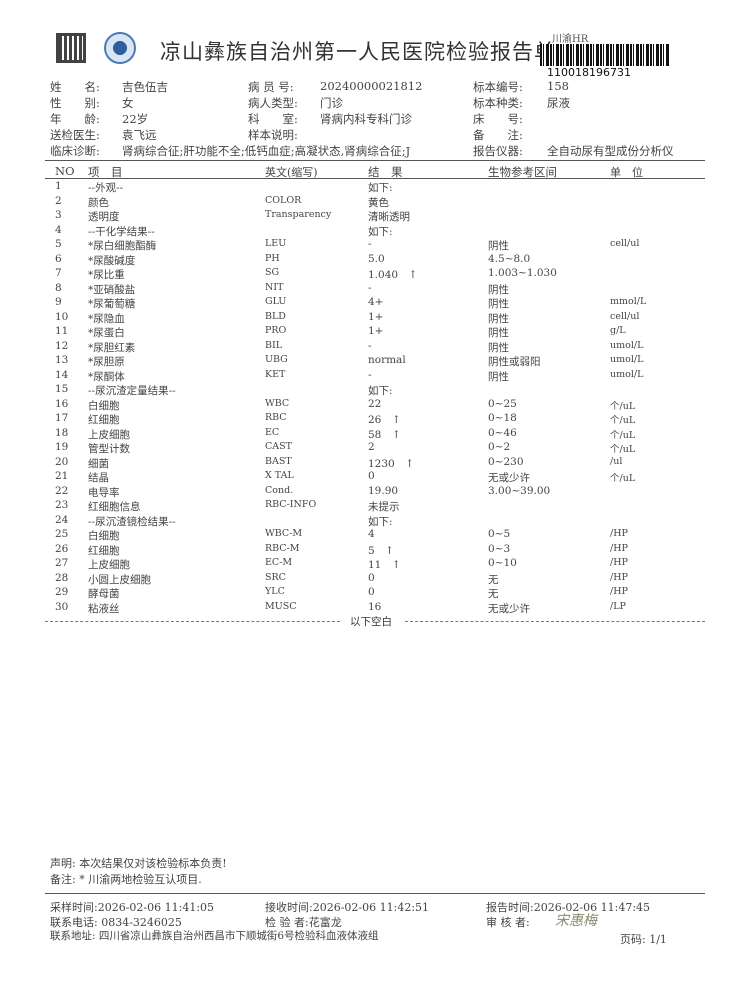 Image resolution: width=750 pixels, height=1000 pixels. What do you see at coordinates (106, 333) in the screenshot?
I see `row-item: *尿蛋白` at bounding box center [106, 333].